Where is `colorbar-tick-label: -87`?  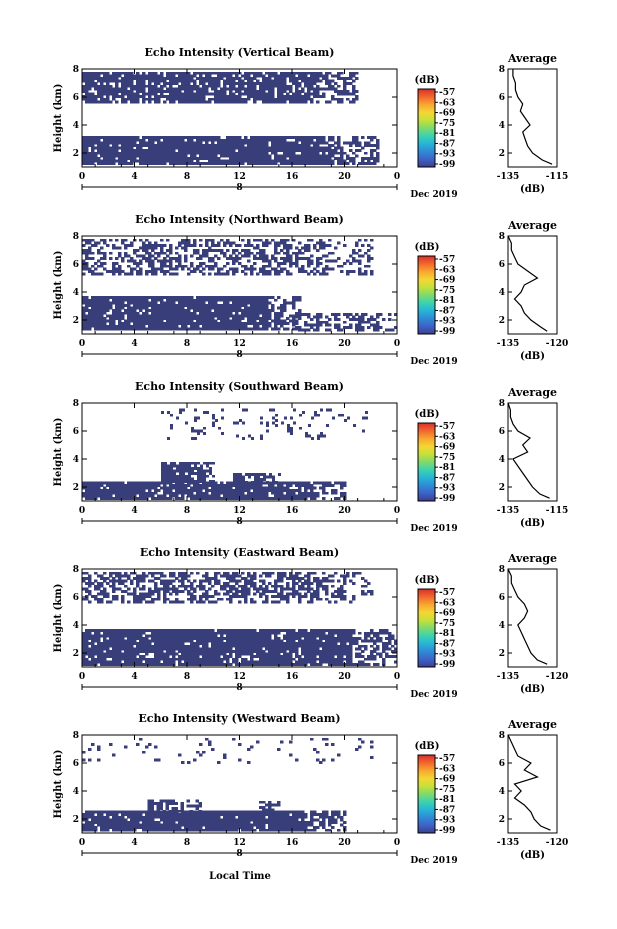 colorbar-tick-label: -87 is located at coordinates (447, 144).